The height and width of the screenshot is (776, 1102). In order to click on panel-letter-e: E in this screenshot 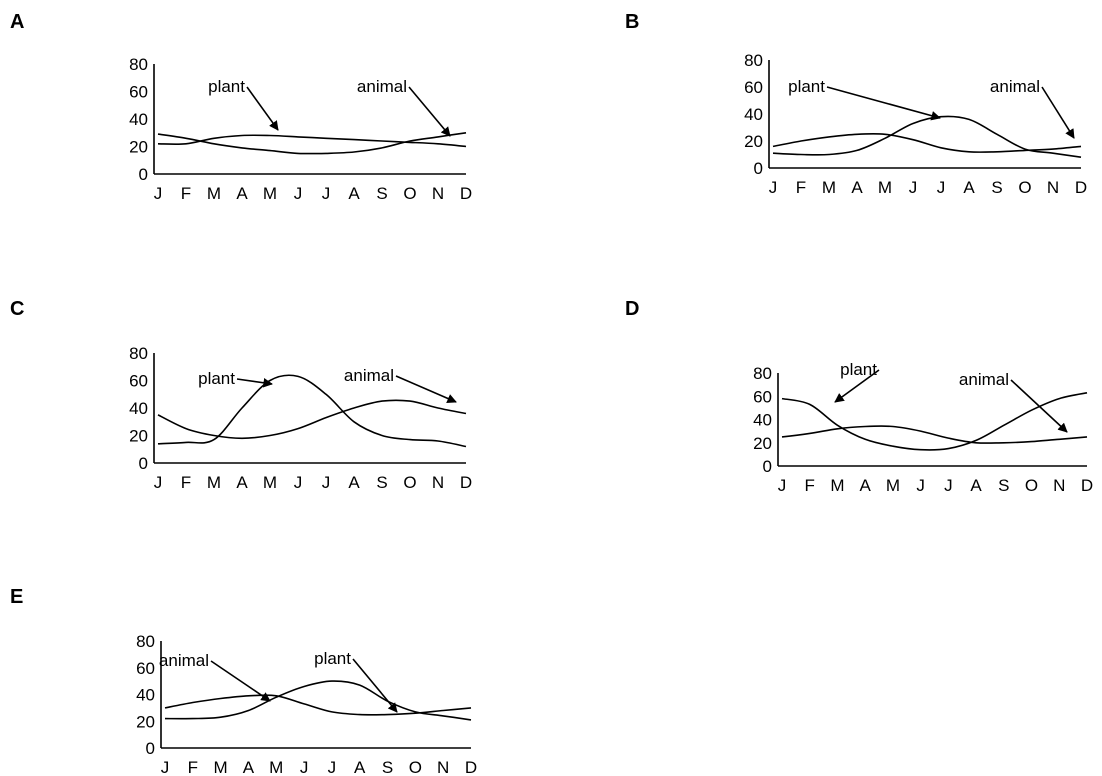, I will do `click(17, 597)`.